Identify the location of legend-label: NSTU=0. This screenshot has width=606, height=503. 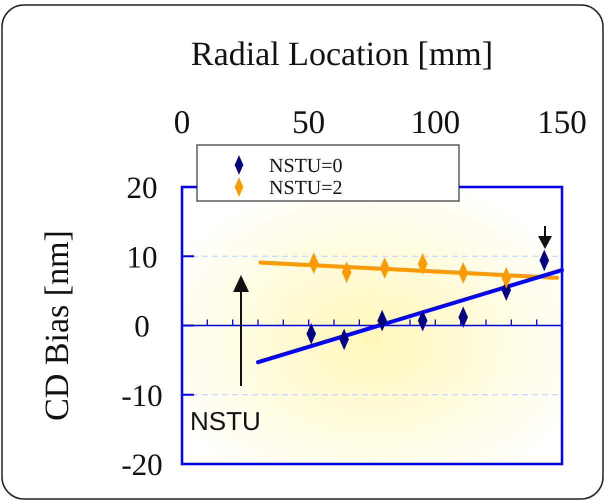
(306, 166).